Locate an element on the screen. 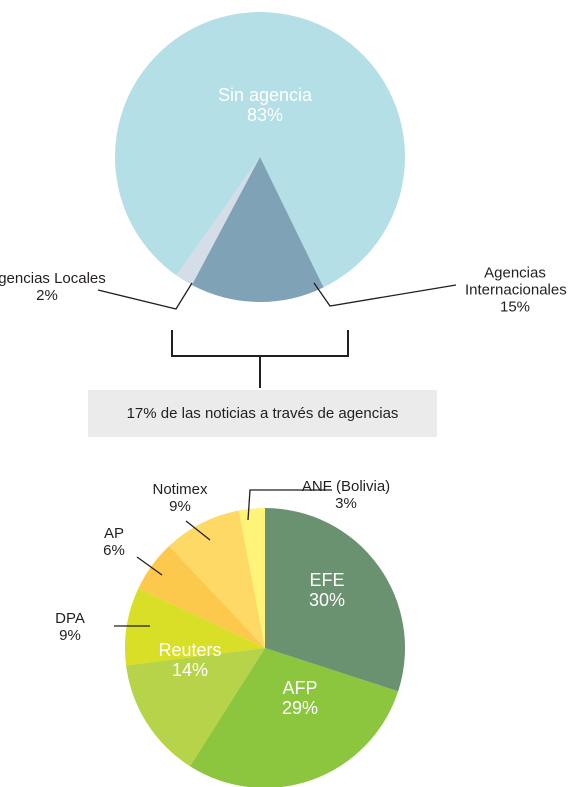 The width and height of the screenshot is (570, 787). slice-label: DPA 9% is located at coordinates (70, 627).